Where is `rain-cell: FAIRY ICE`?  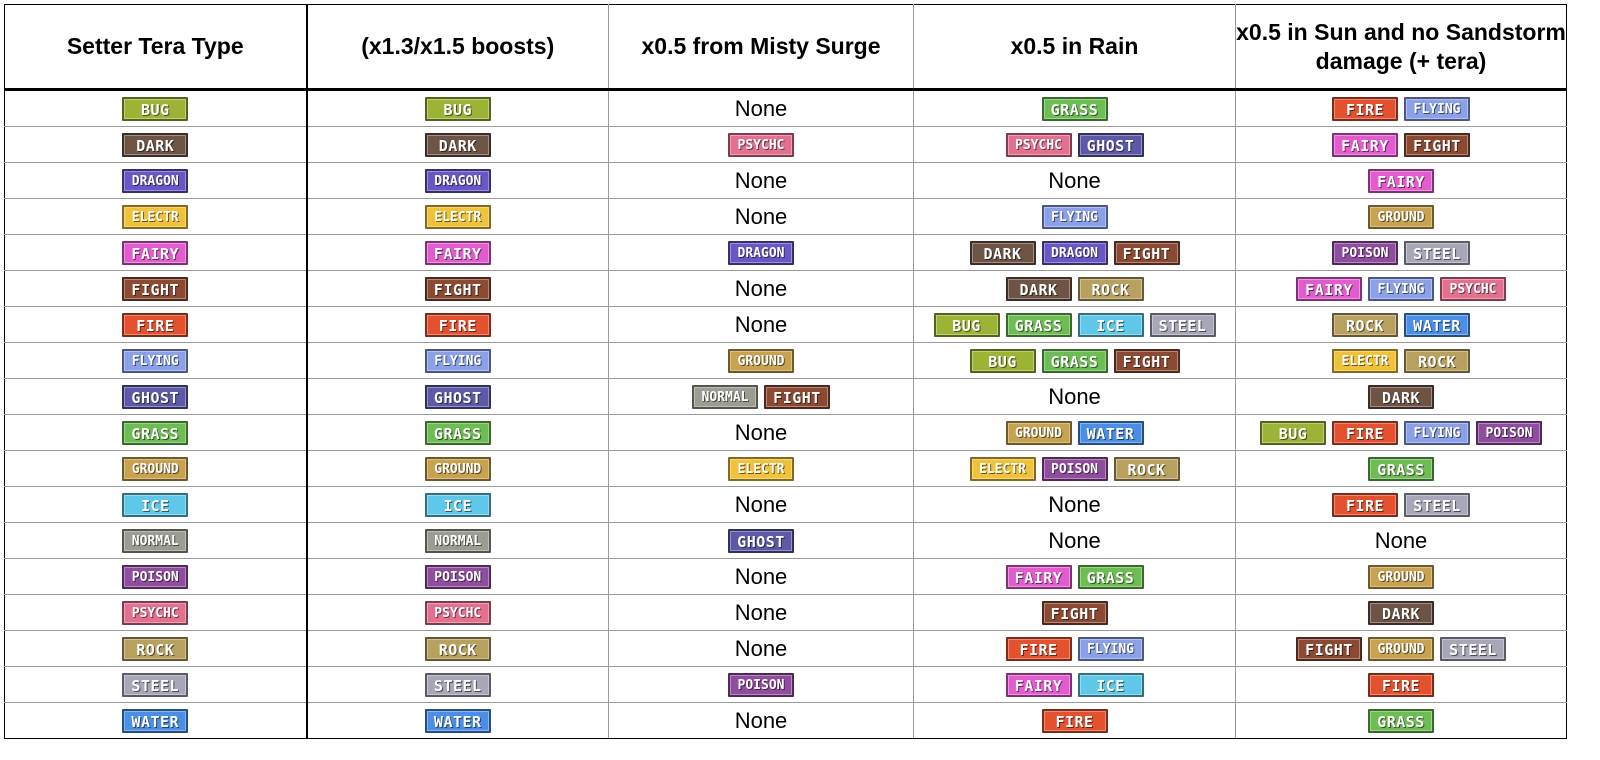 rain-cell: FAIRY ICE is located at coordinates (1074, 684).